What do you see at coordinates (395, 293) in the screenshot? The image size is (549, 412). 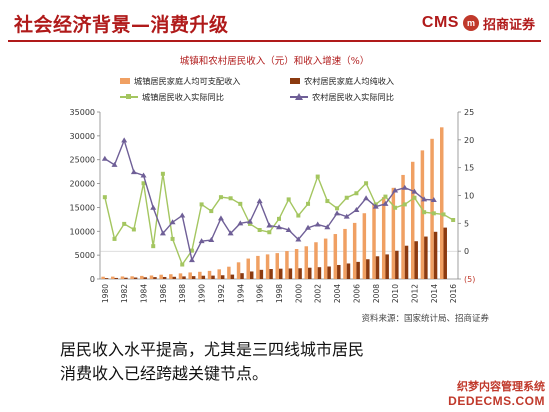 I see `x-axis-tick-label: 2010` at bounding box center [395, 293].